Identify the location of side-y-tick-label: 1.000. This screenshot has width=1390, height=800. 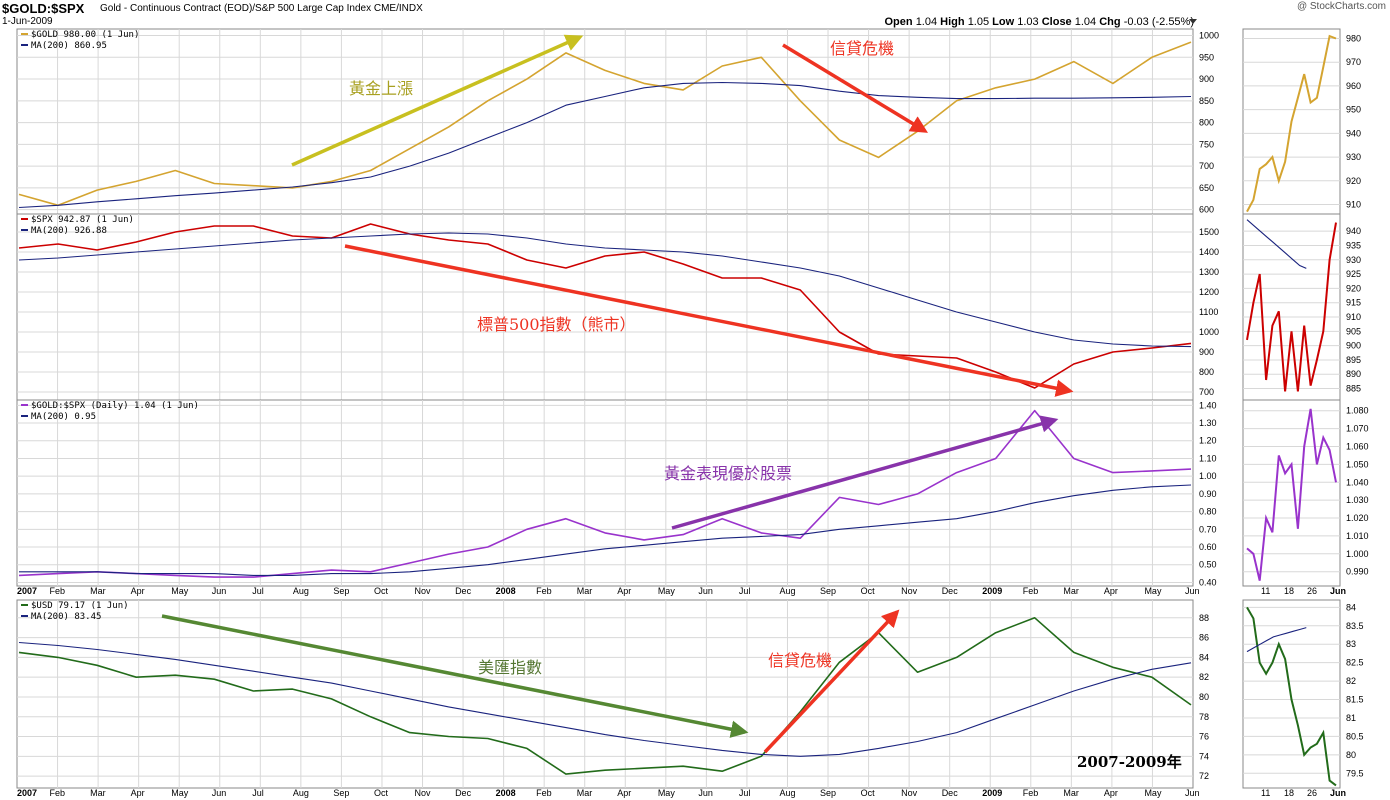
(1357, 554).